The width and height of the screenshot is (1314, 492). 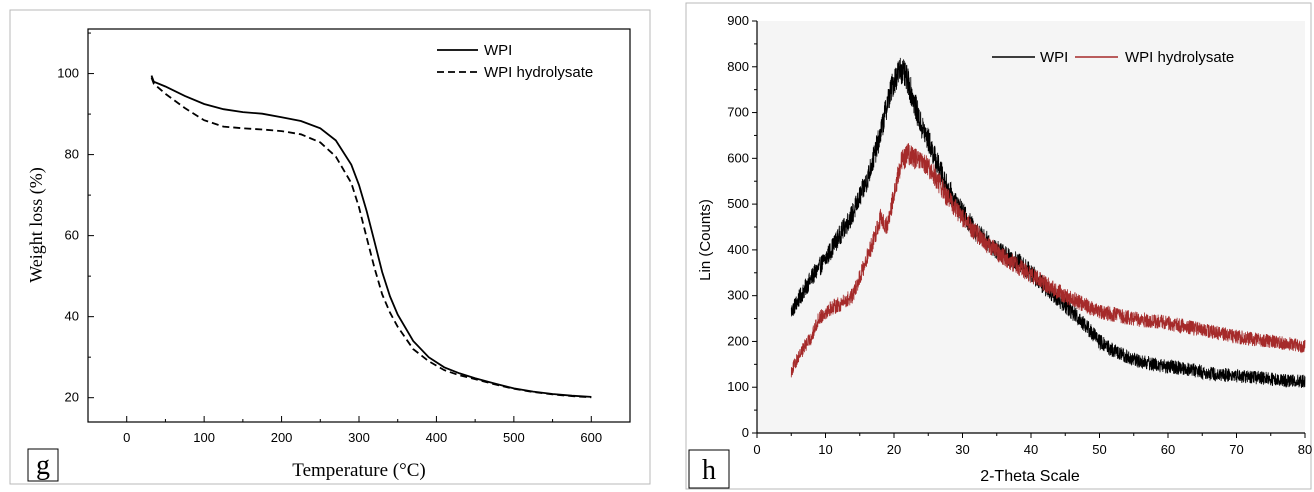 What do you see at coordinates (282, 437) in the screenshot?
I see `panel-g-x-tick-label: 200` at bounding box center [282, 437].